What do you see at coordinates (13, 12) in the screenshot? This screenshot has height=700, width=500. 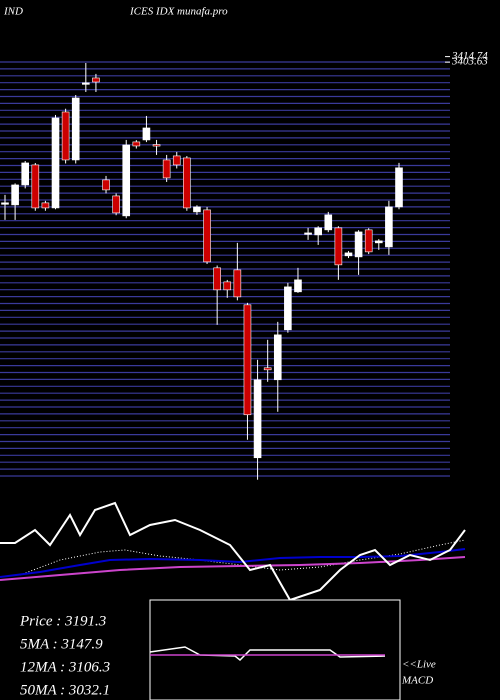 I see `chart-title: IND` at bounding box center [13, 12].